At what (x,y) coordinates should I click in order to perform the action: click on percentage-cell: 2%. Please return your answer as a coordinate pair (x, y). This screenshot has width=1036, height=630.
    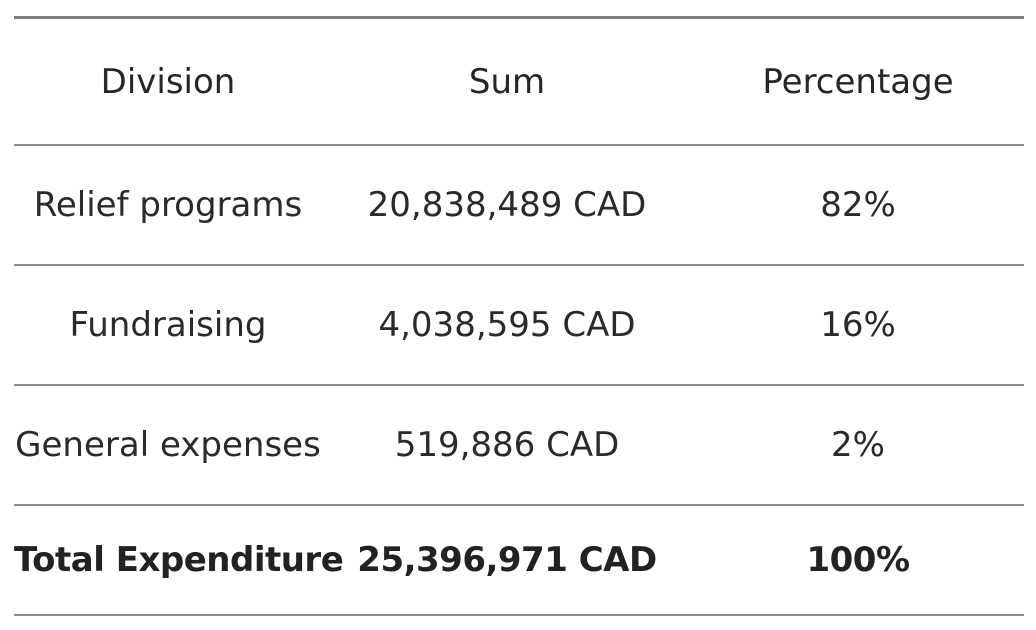
    Looking at the image, I should click on (858, 445).